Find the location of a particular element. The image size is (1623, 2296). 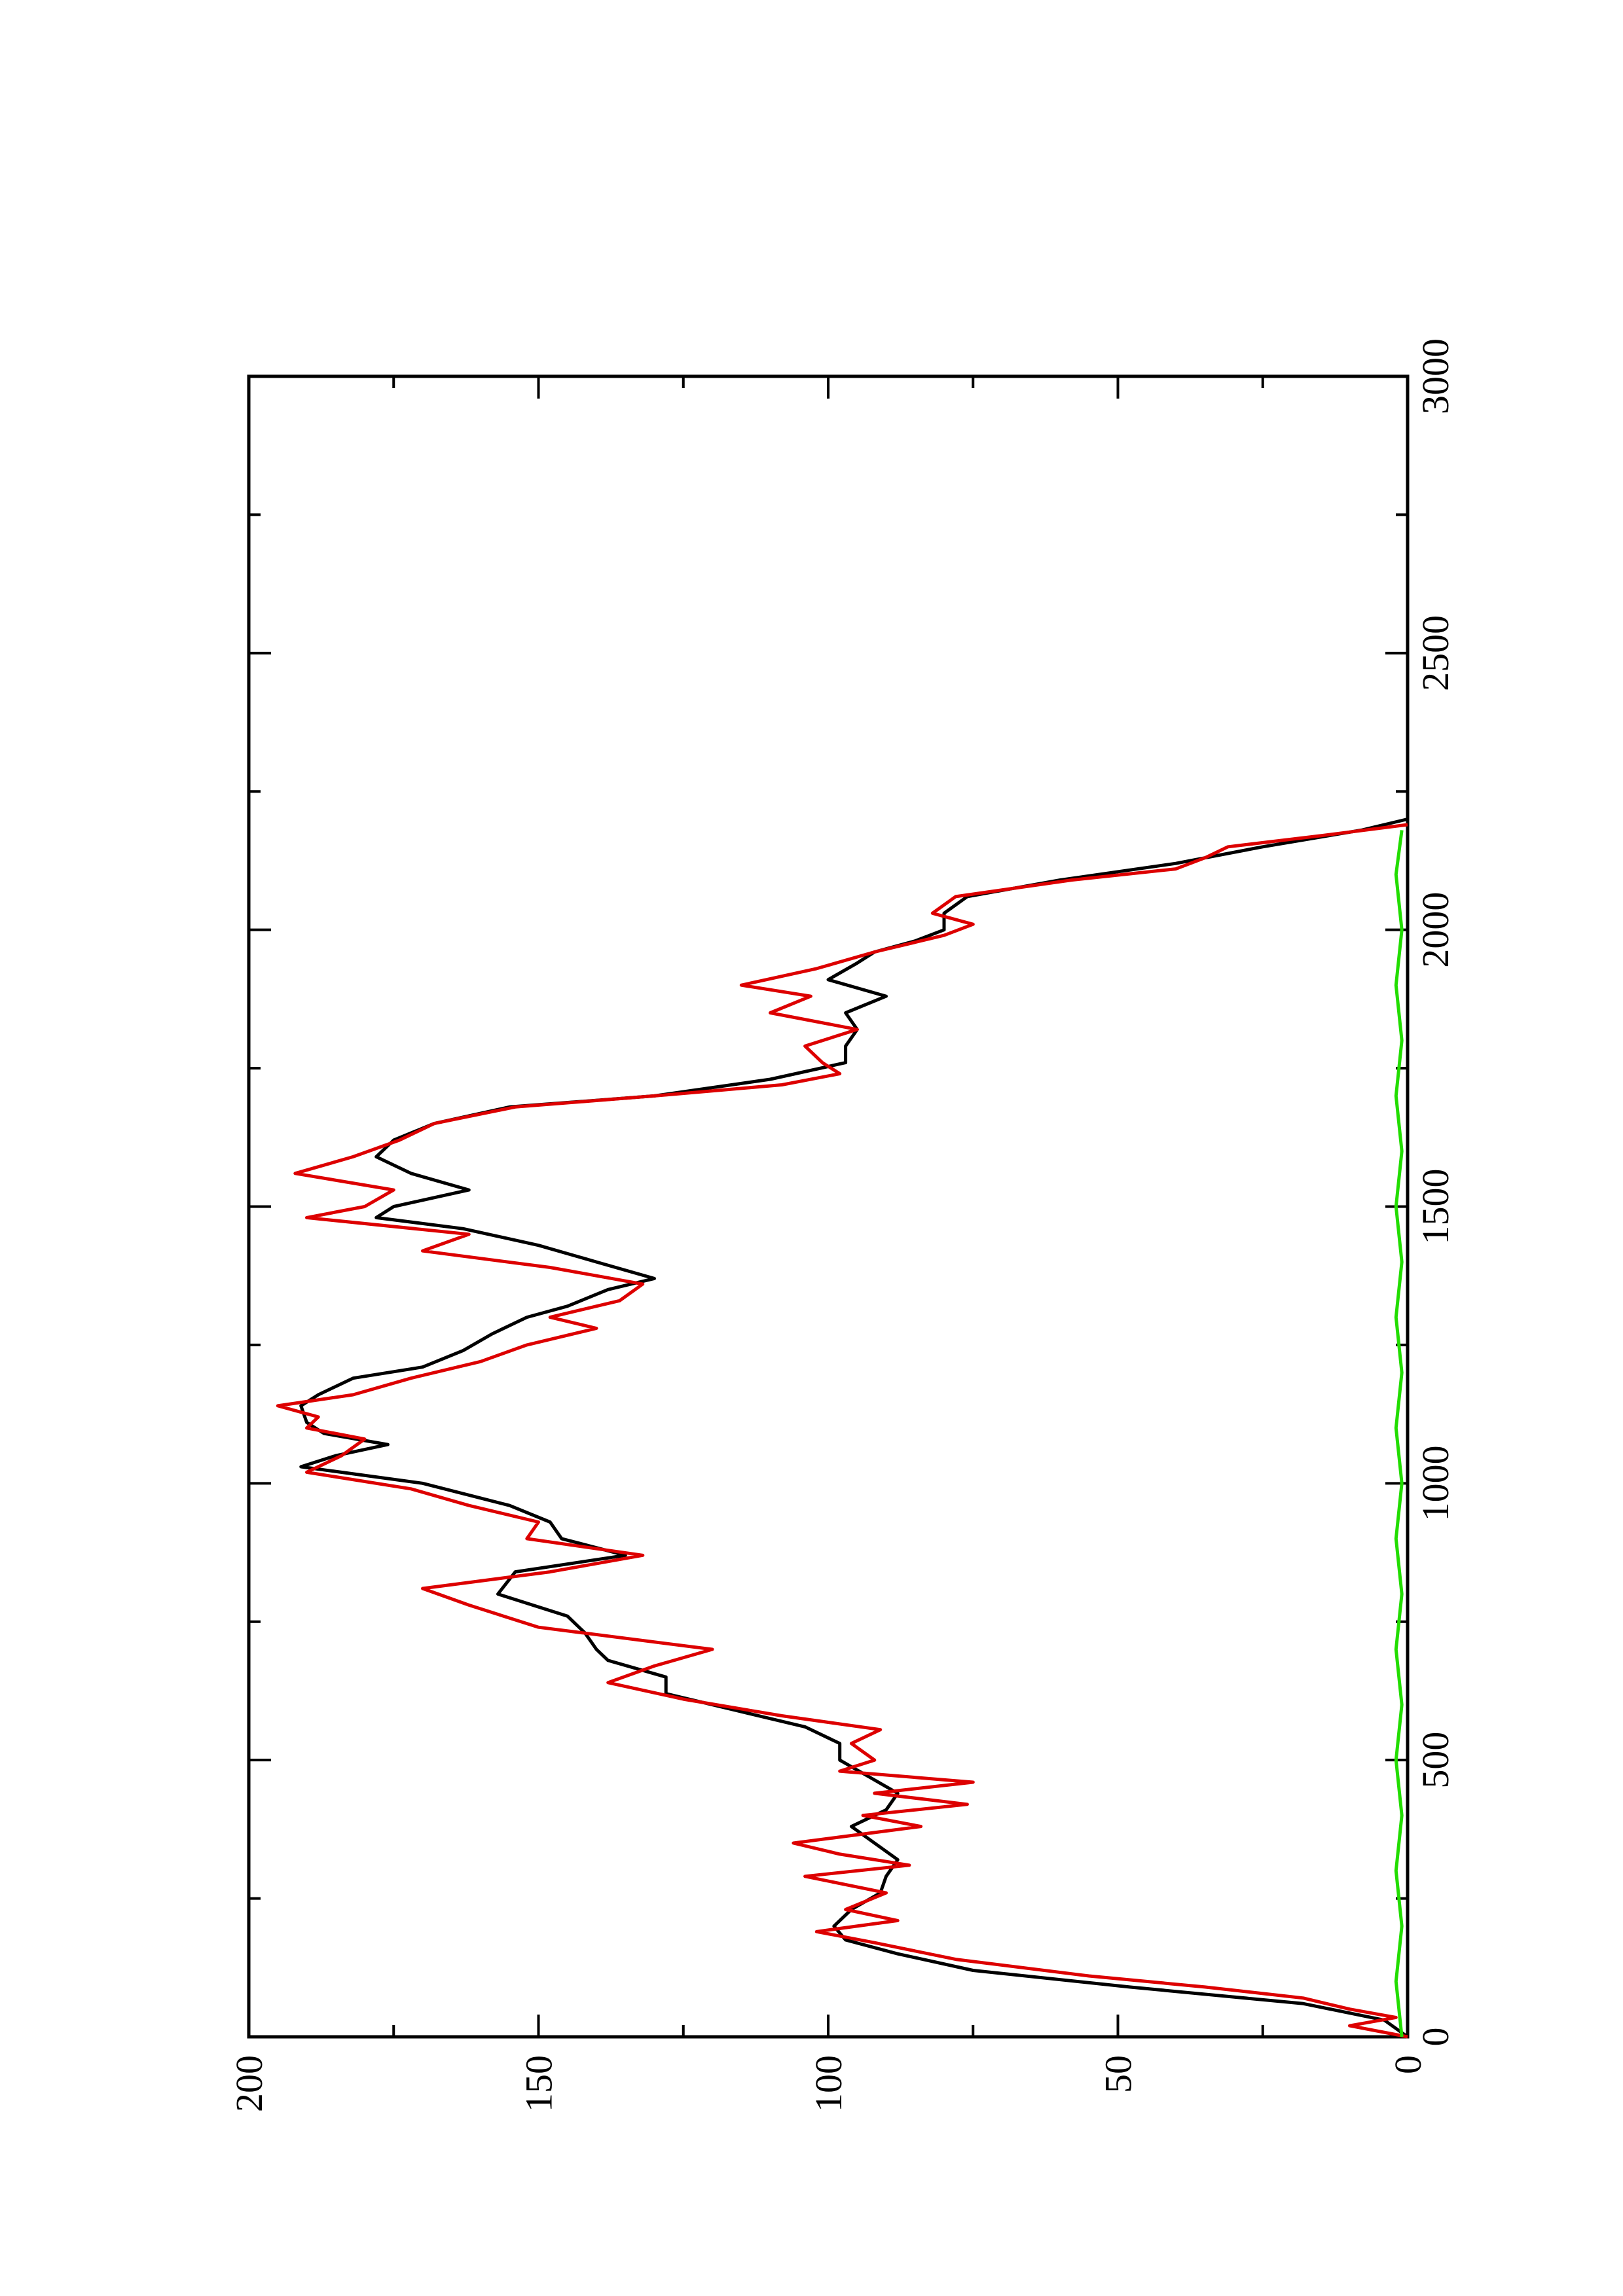

x-tick-label: 0 is located at coordinates (1435, 2037).